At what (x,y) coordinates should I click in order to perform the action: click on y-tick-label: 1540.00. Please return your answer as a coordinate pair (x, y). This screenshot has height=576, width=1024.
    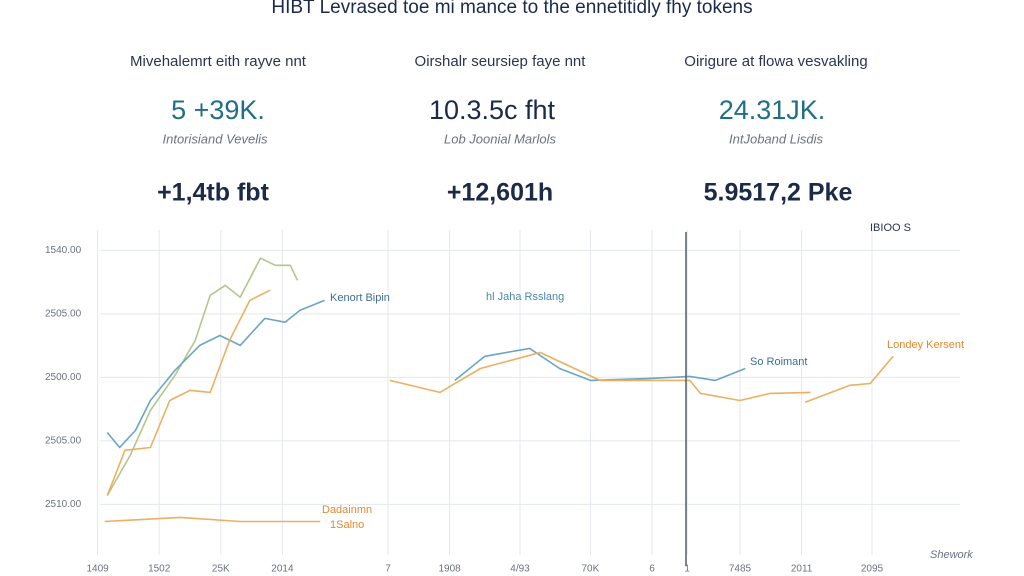
    Looking at the image, I should click on (63, 250).